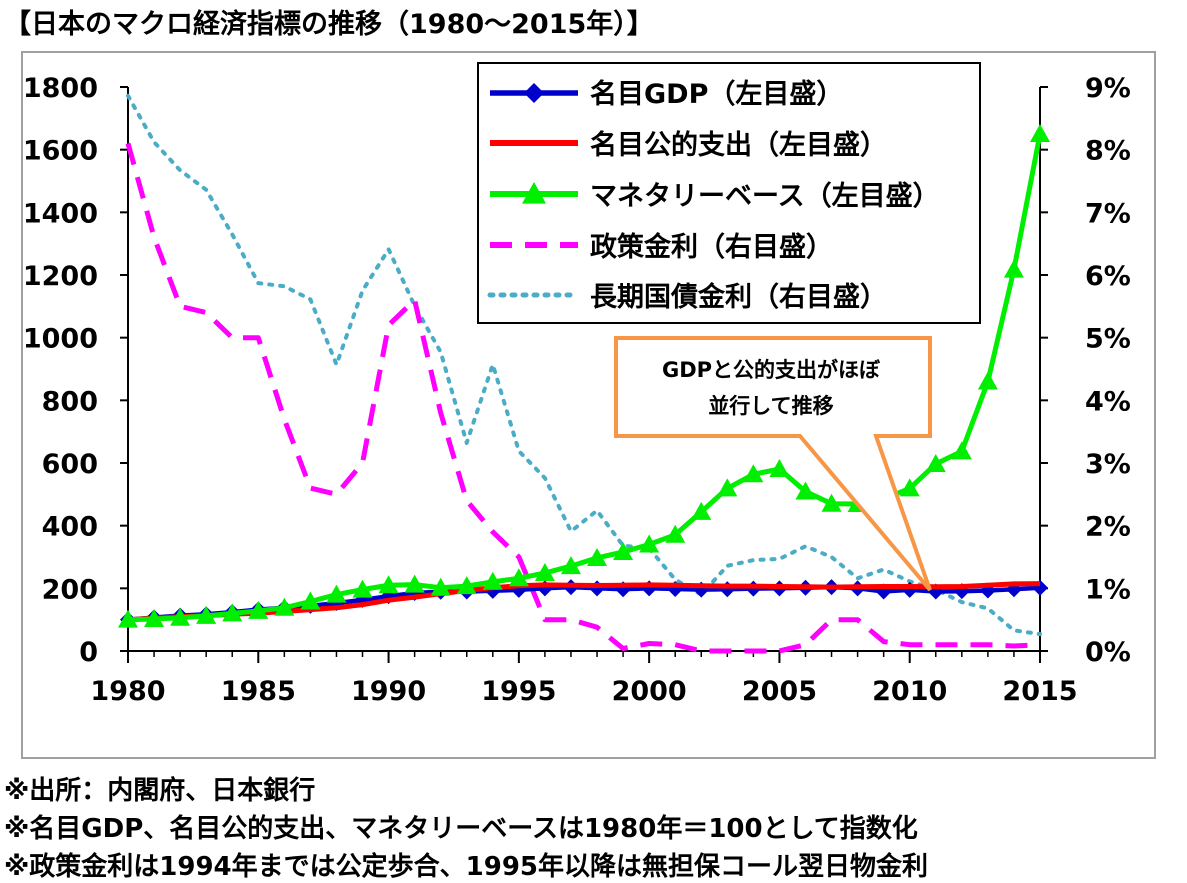 This screenshot has width=1187, height=883. I want to click on legend-label-policy: 政策金利（右目盛）, so click(711, 247).